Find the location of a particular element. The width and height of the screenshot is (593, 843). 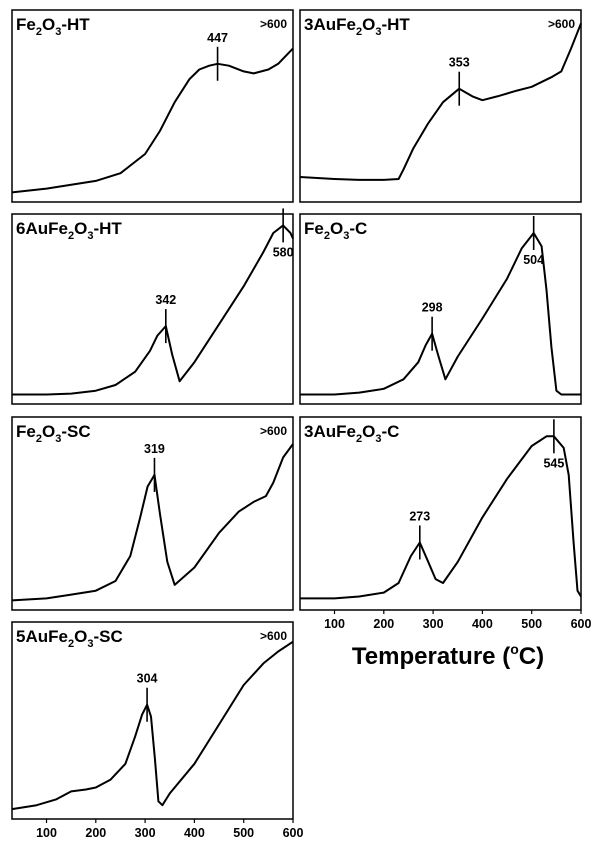

panel-title: 3AuFe2O3-C is located at coordinates (351, 433).